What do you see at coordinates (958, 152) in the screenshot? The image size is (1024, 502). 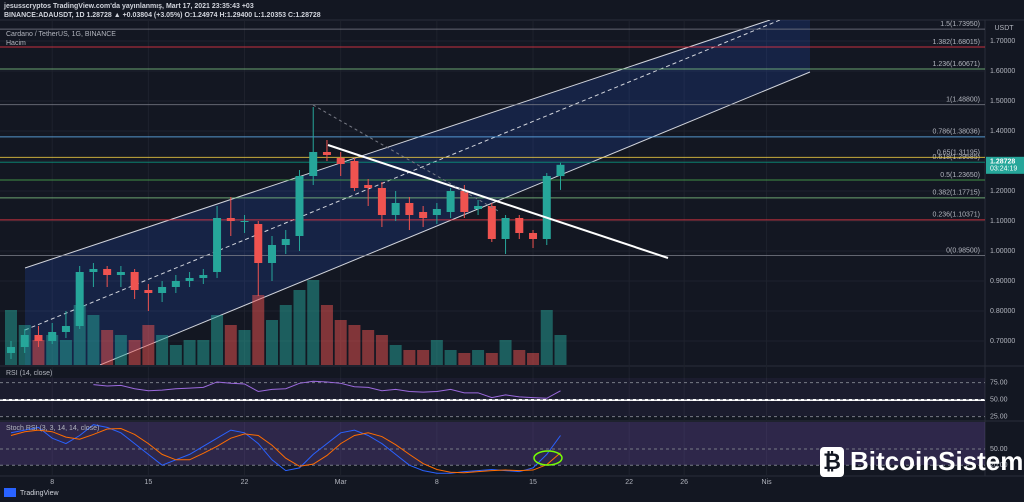 I see `fib-label: 0.65(1.31195)` at bounding box center [958, 152].